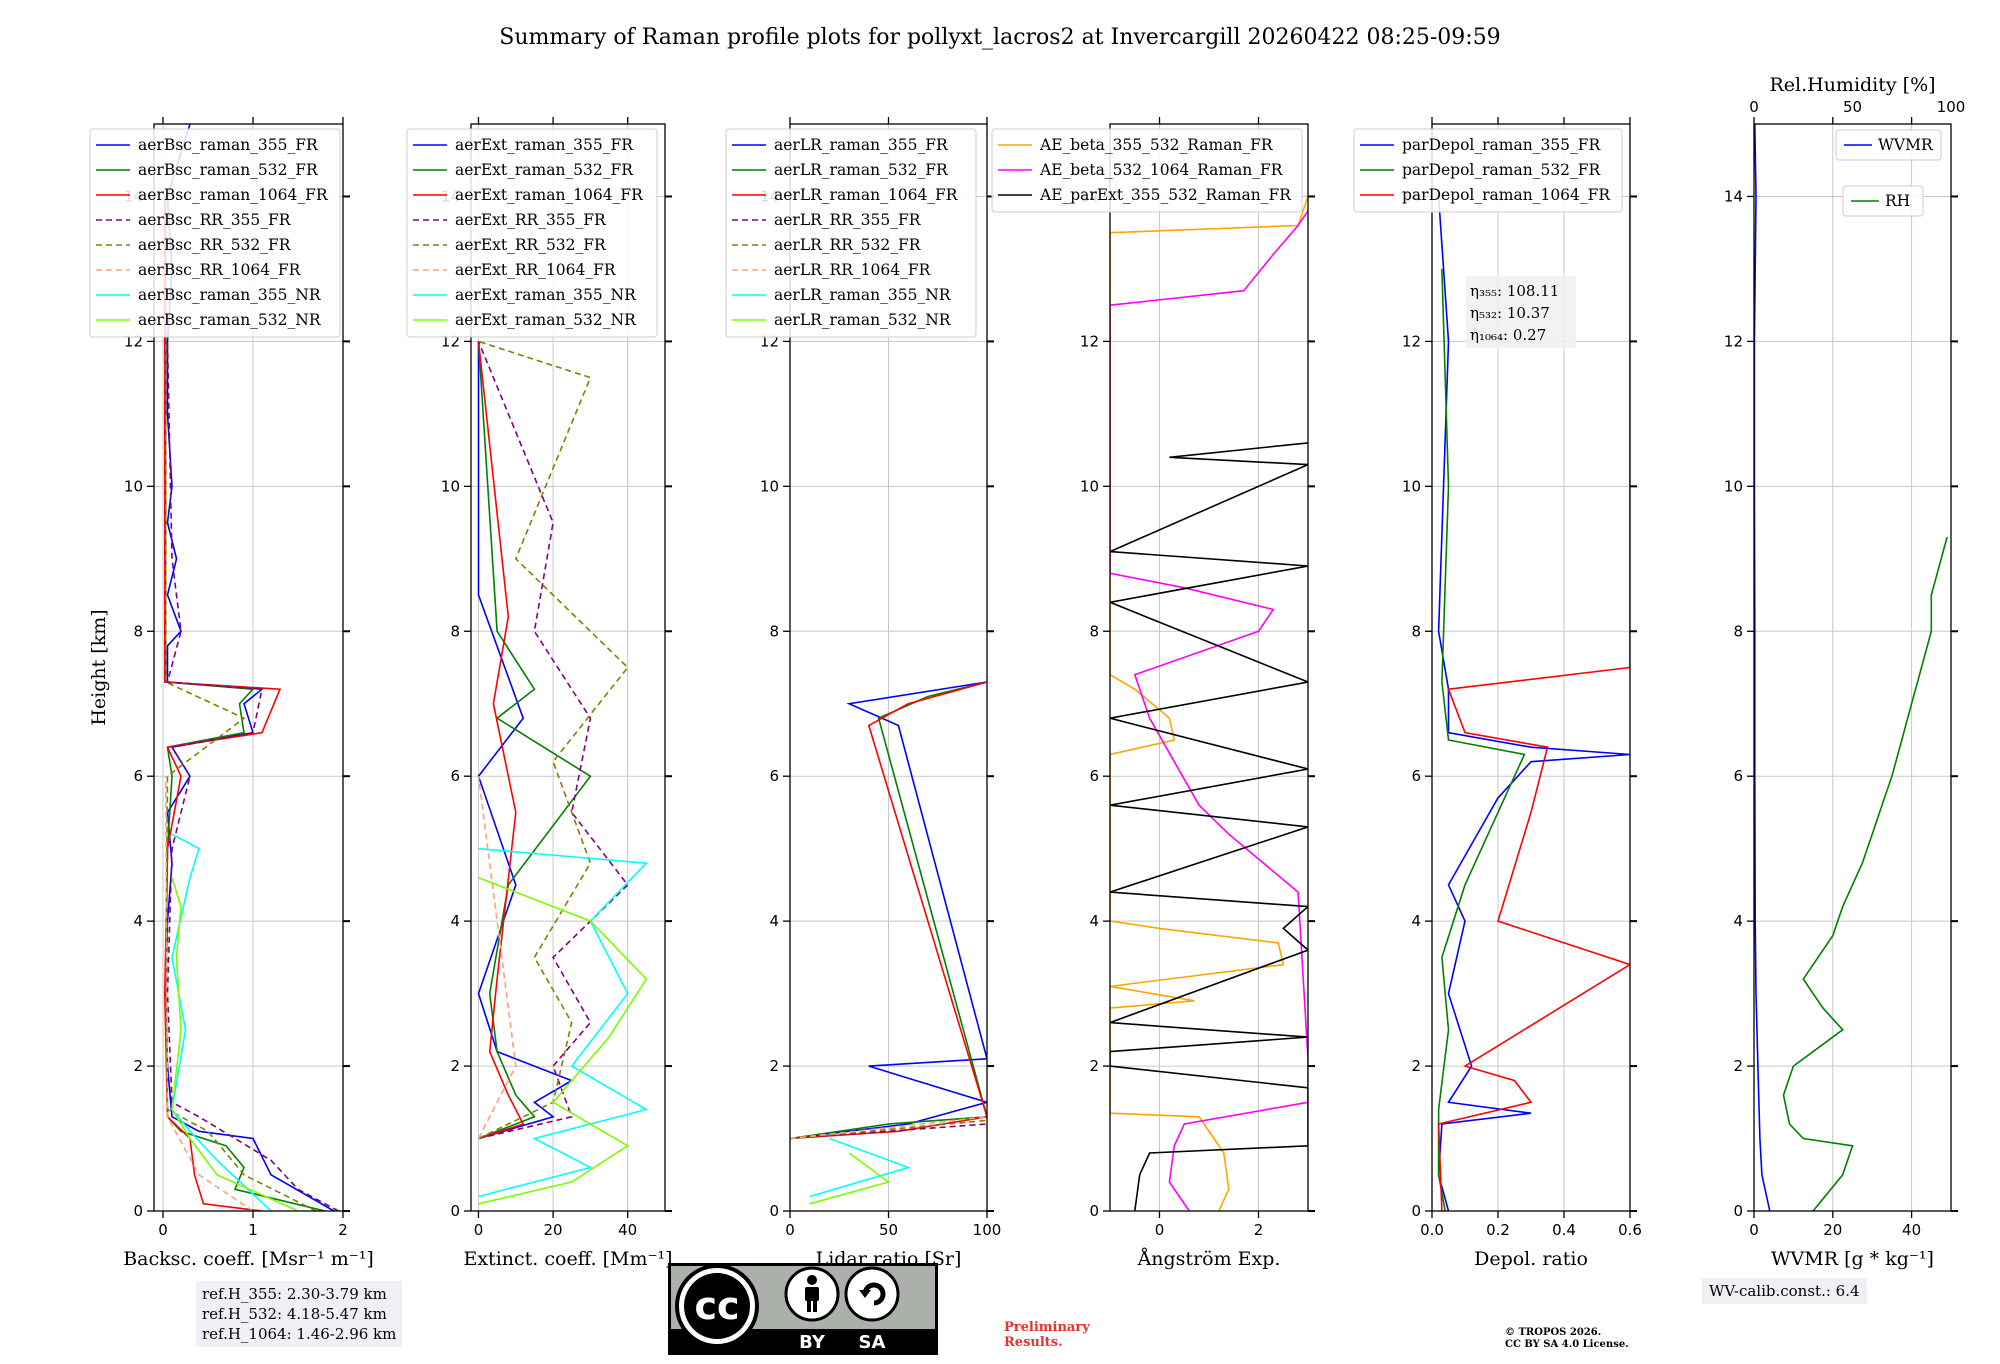  Describe the element at coordinates (228, 170) in the screenshot. I see `legend-label: aerBsc_raman_532_FR` at that location.